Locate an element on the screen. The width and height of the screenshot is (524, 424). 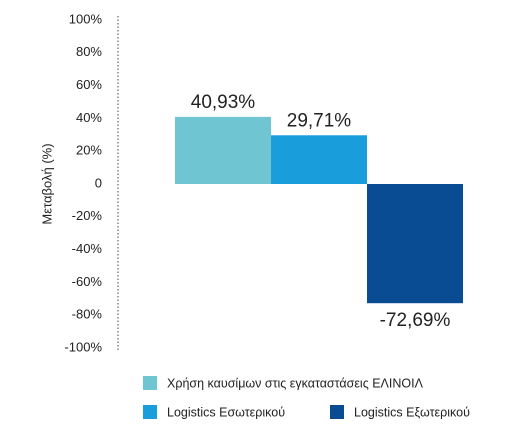
legend-label: Logistics Εσωτερικού is located at coordinates (226, 412).